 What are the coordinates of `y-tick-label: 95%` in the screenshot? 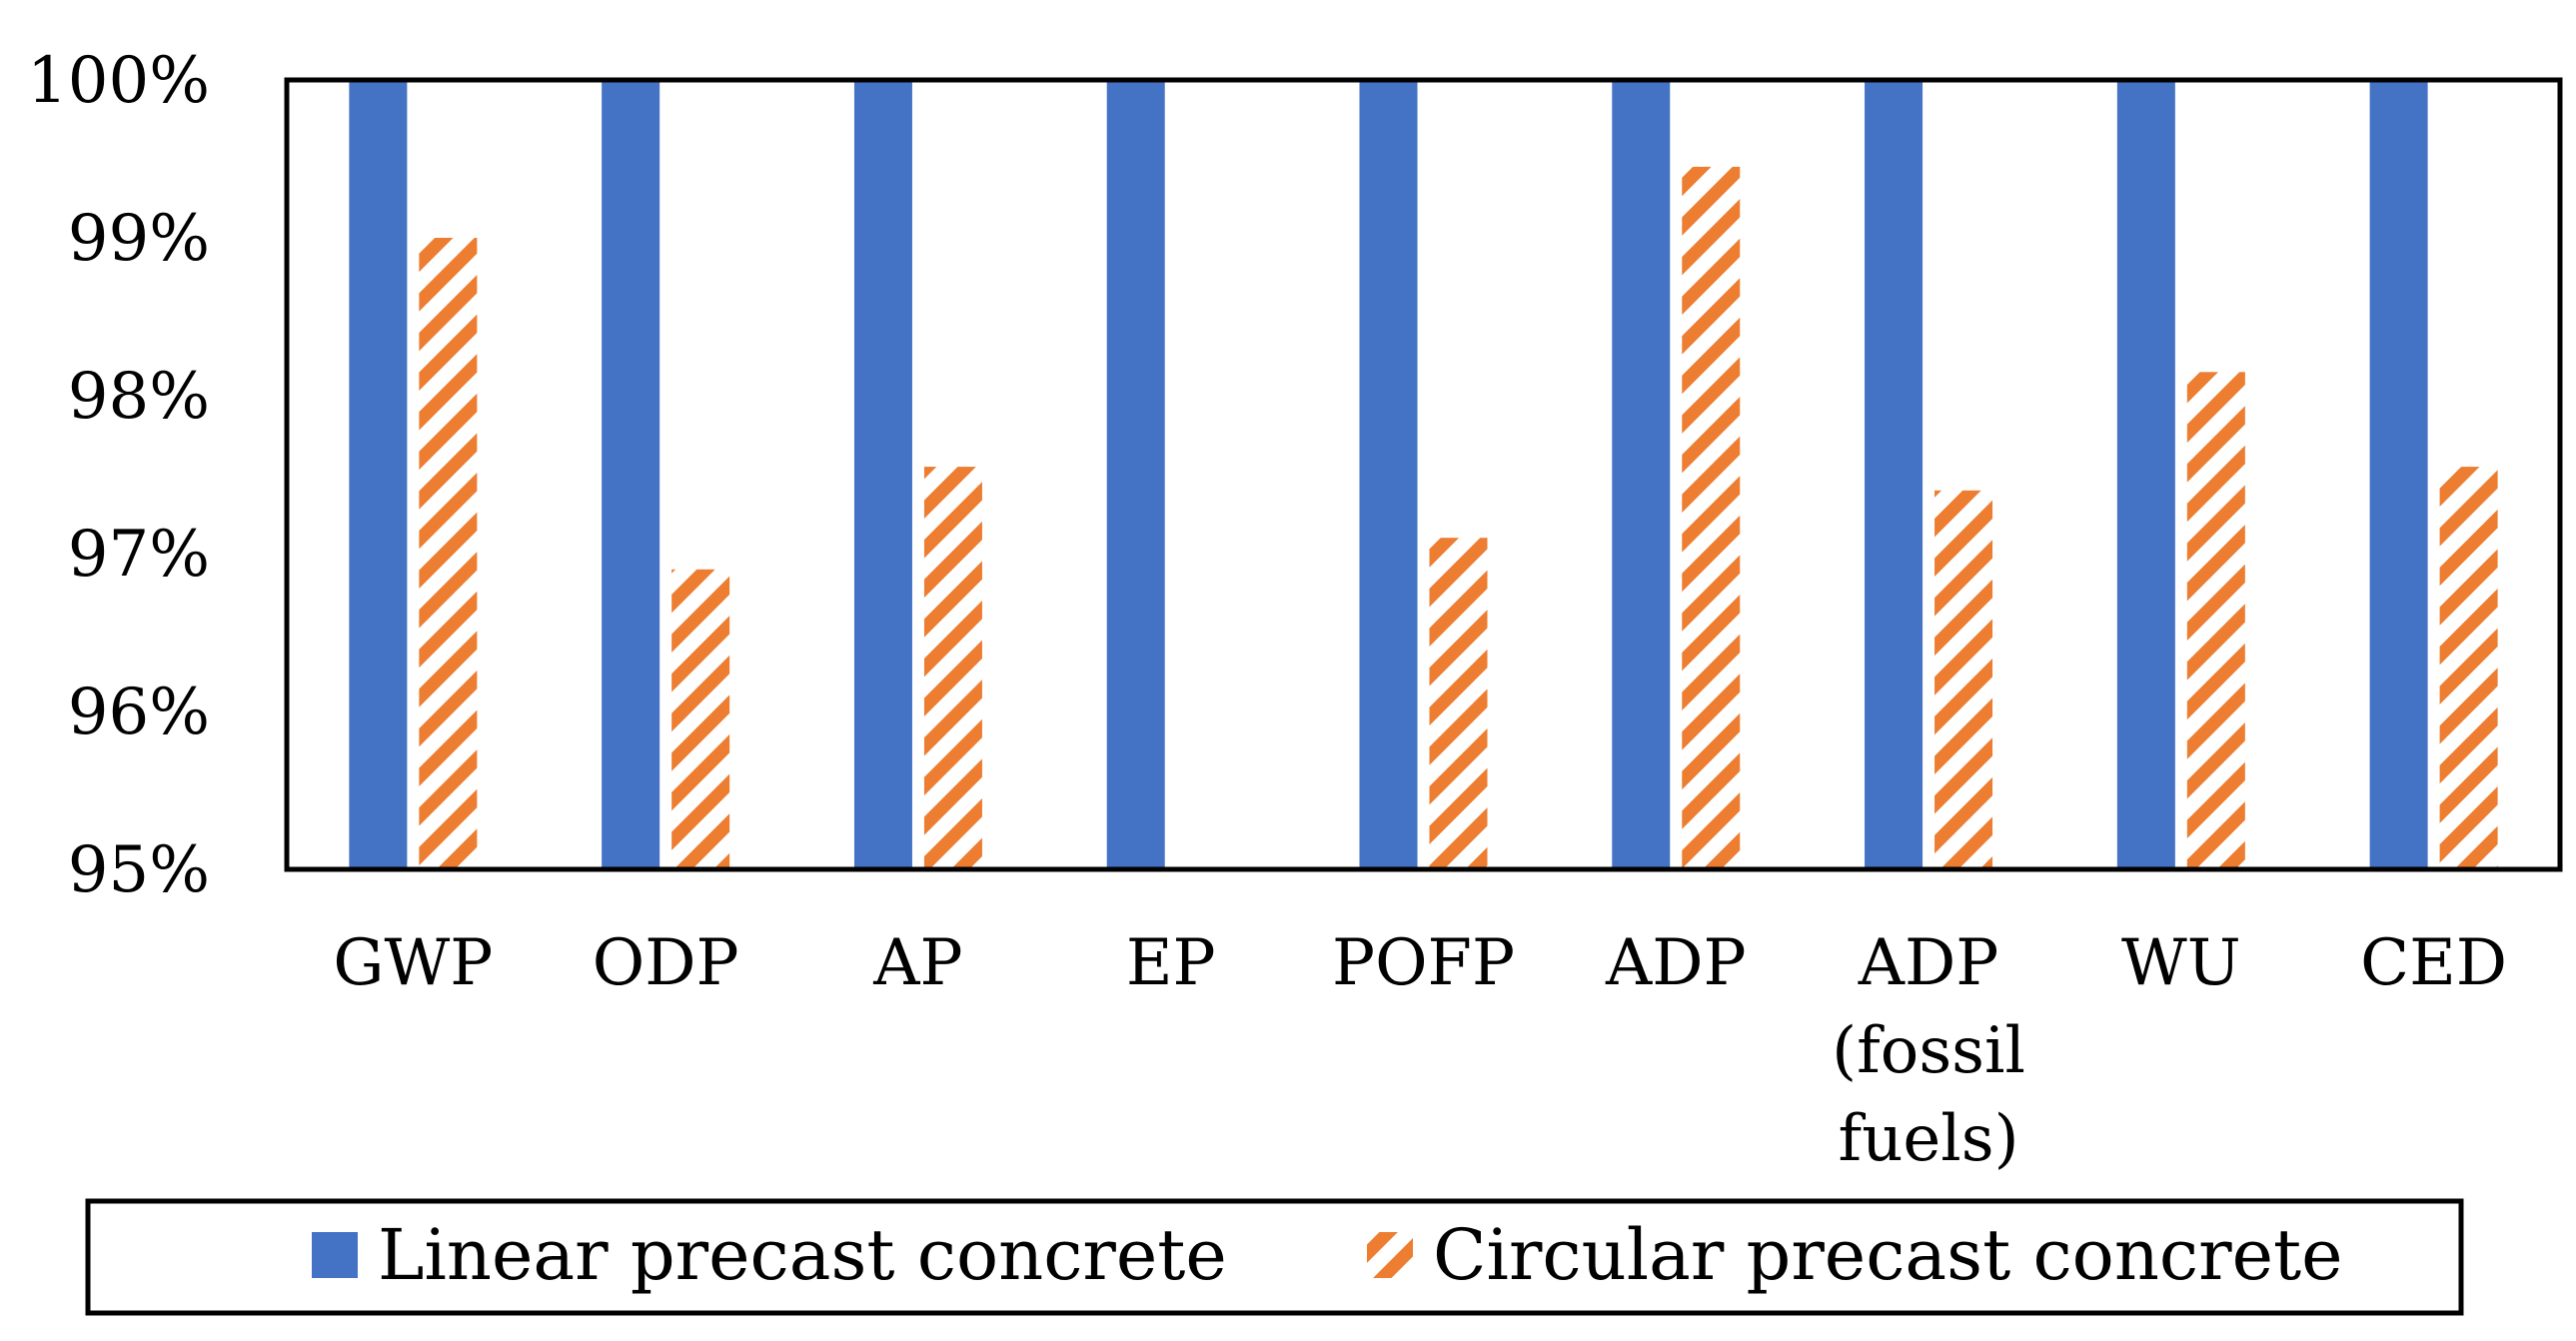 It's located at (139, 870).